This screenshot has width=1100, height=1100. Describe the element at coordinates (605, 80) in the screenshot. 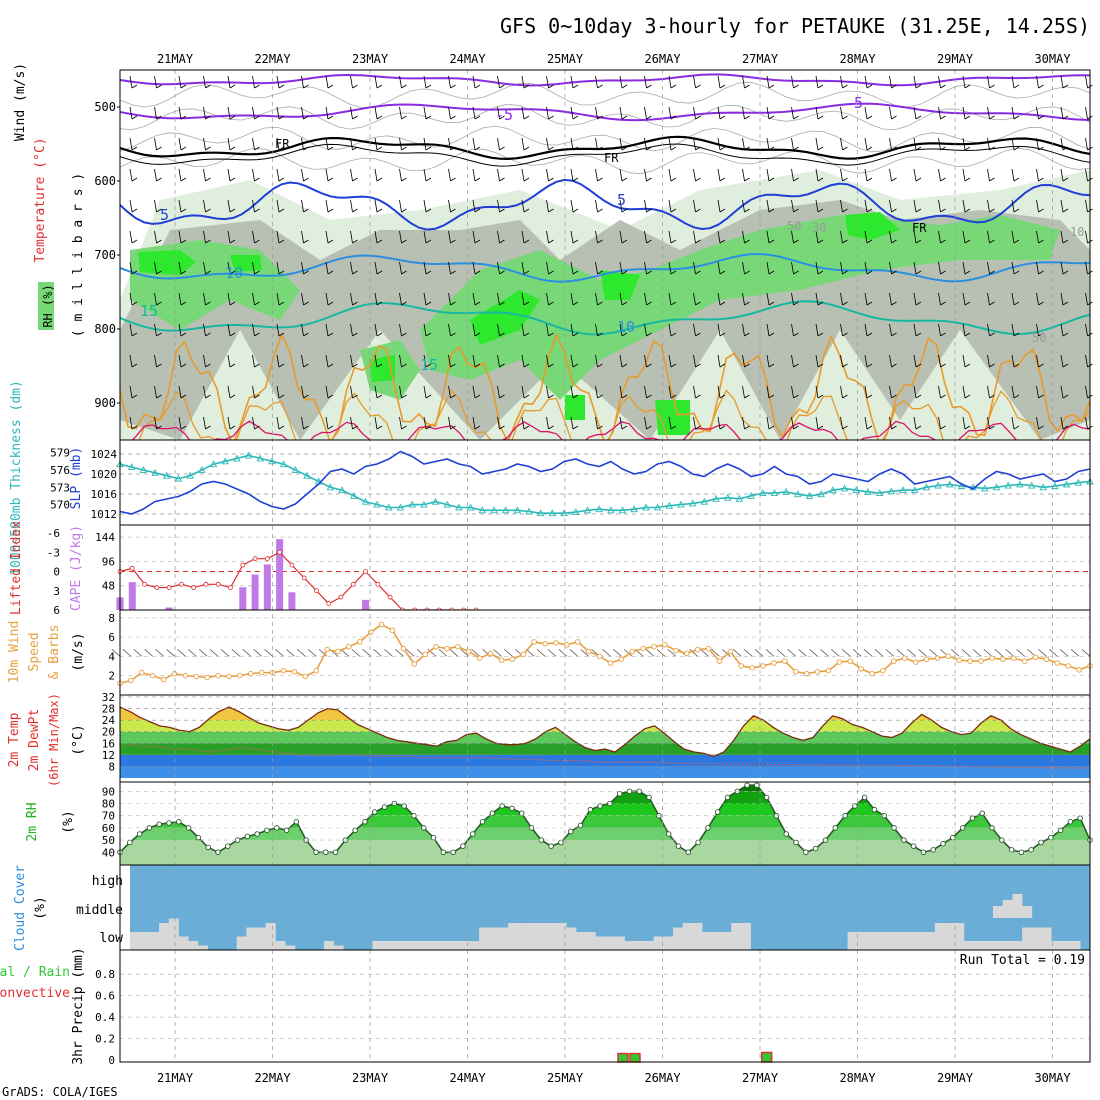

I see `contour-minus5-upper` at that location.